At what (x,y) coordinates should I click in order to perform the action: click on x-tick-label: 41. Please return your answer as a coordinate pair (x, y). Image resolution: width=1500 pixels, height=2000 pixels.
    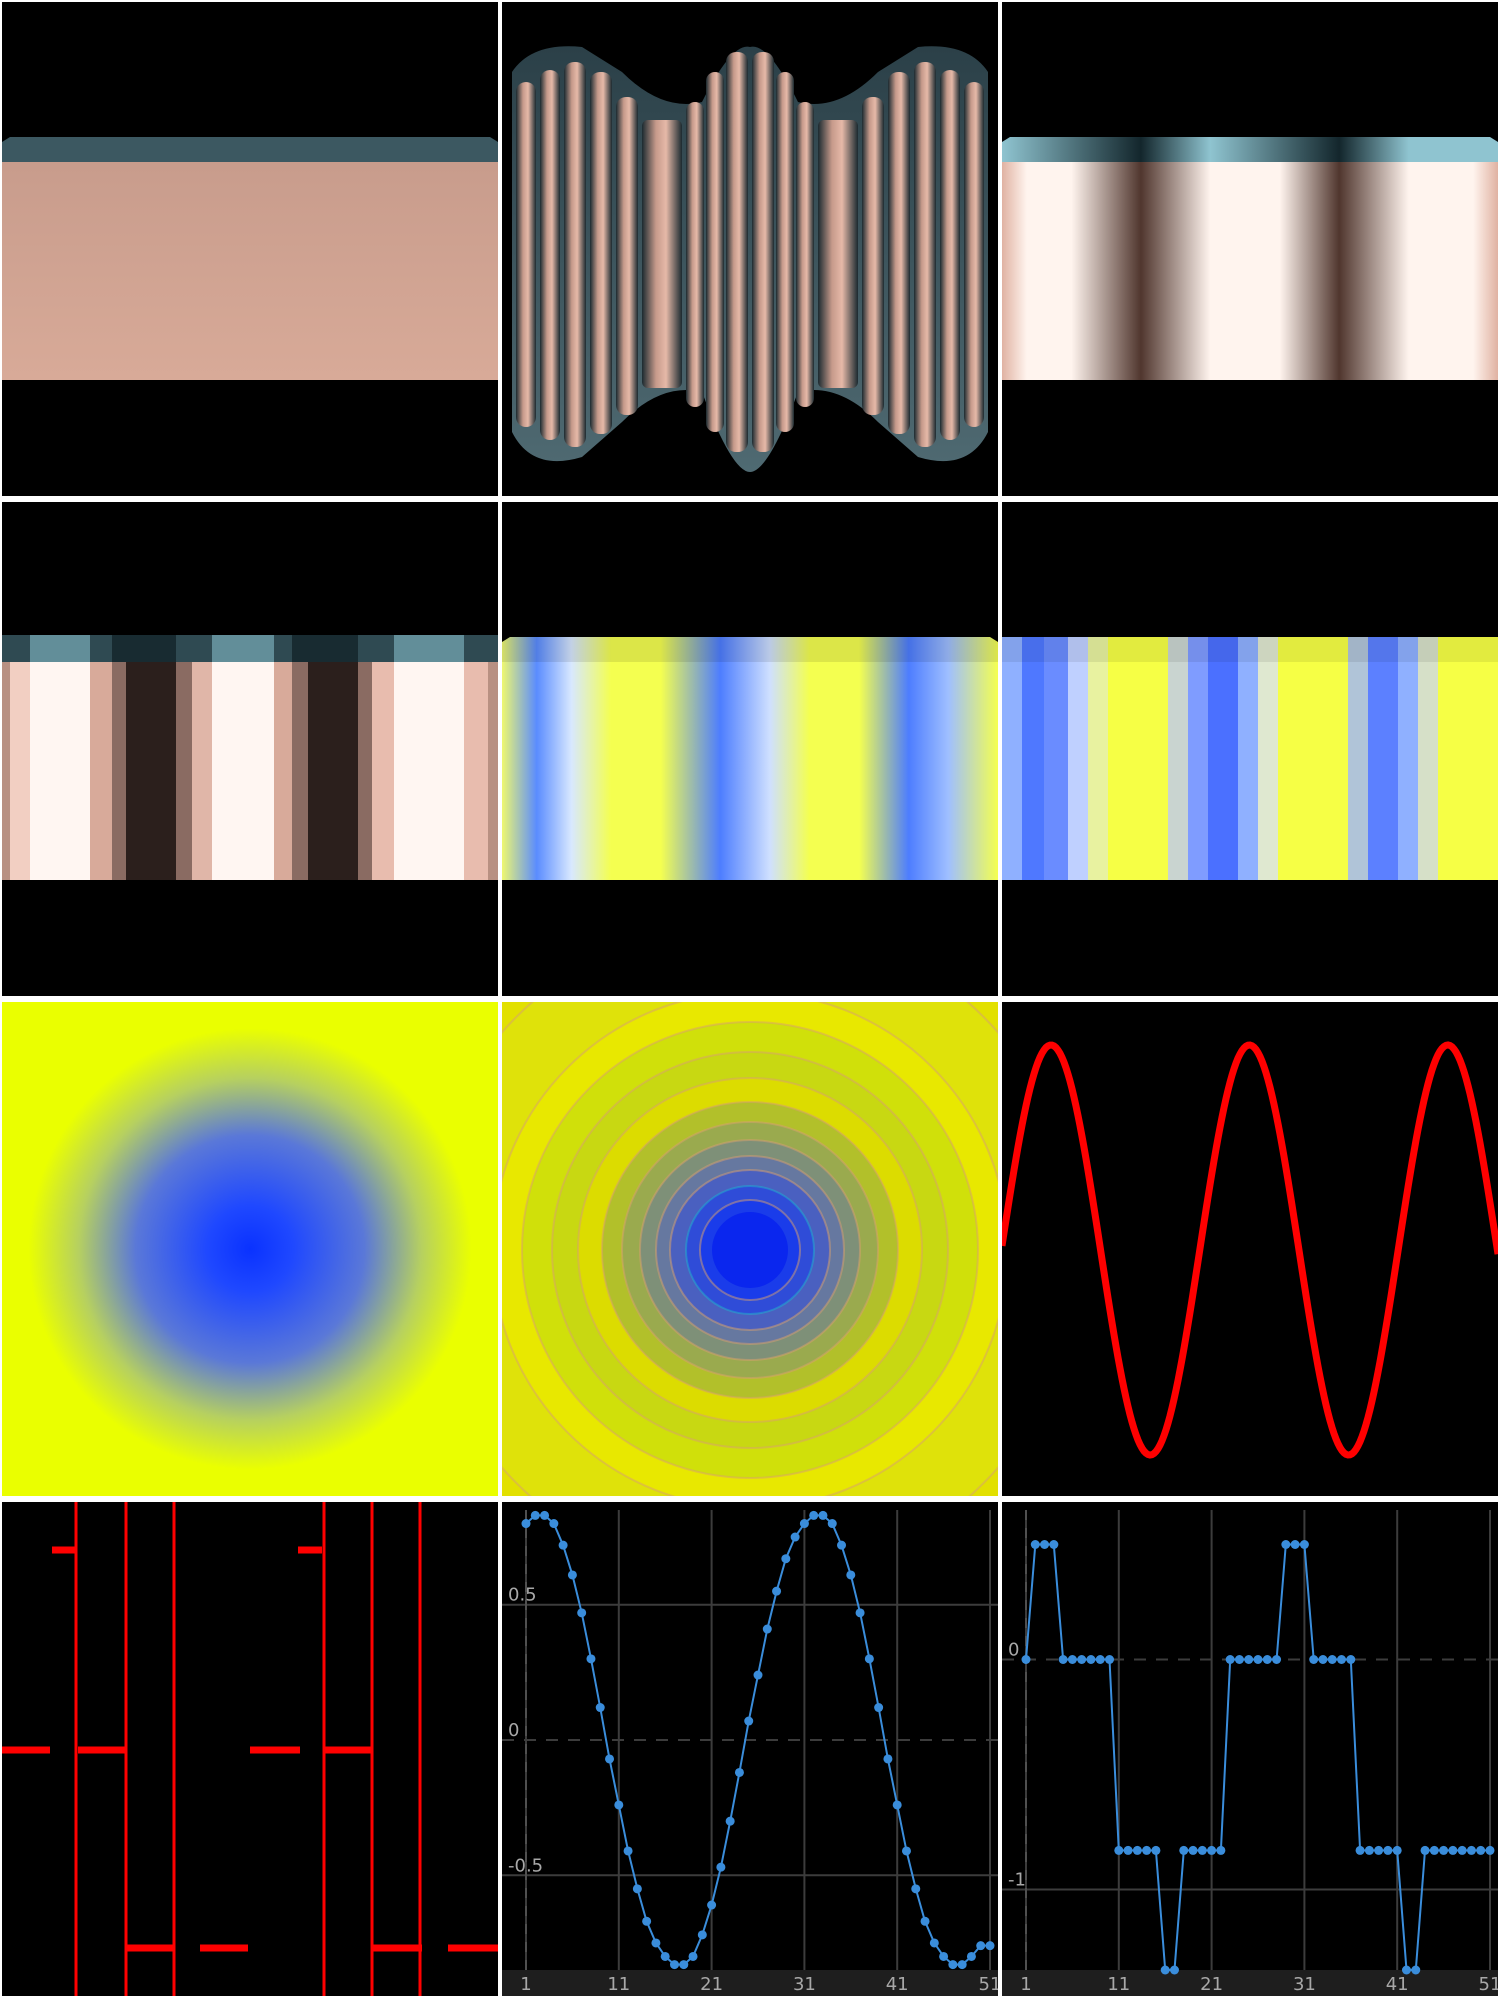
    Looking at the image, I should click on (1397, 1984).